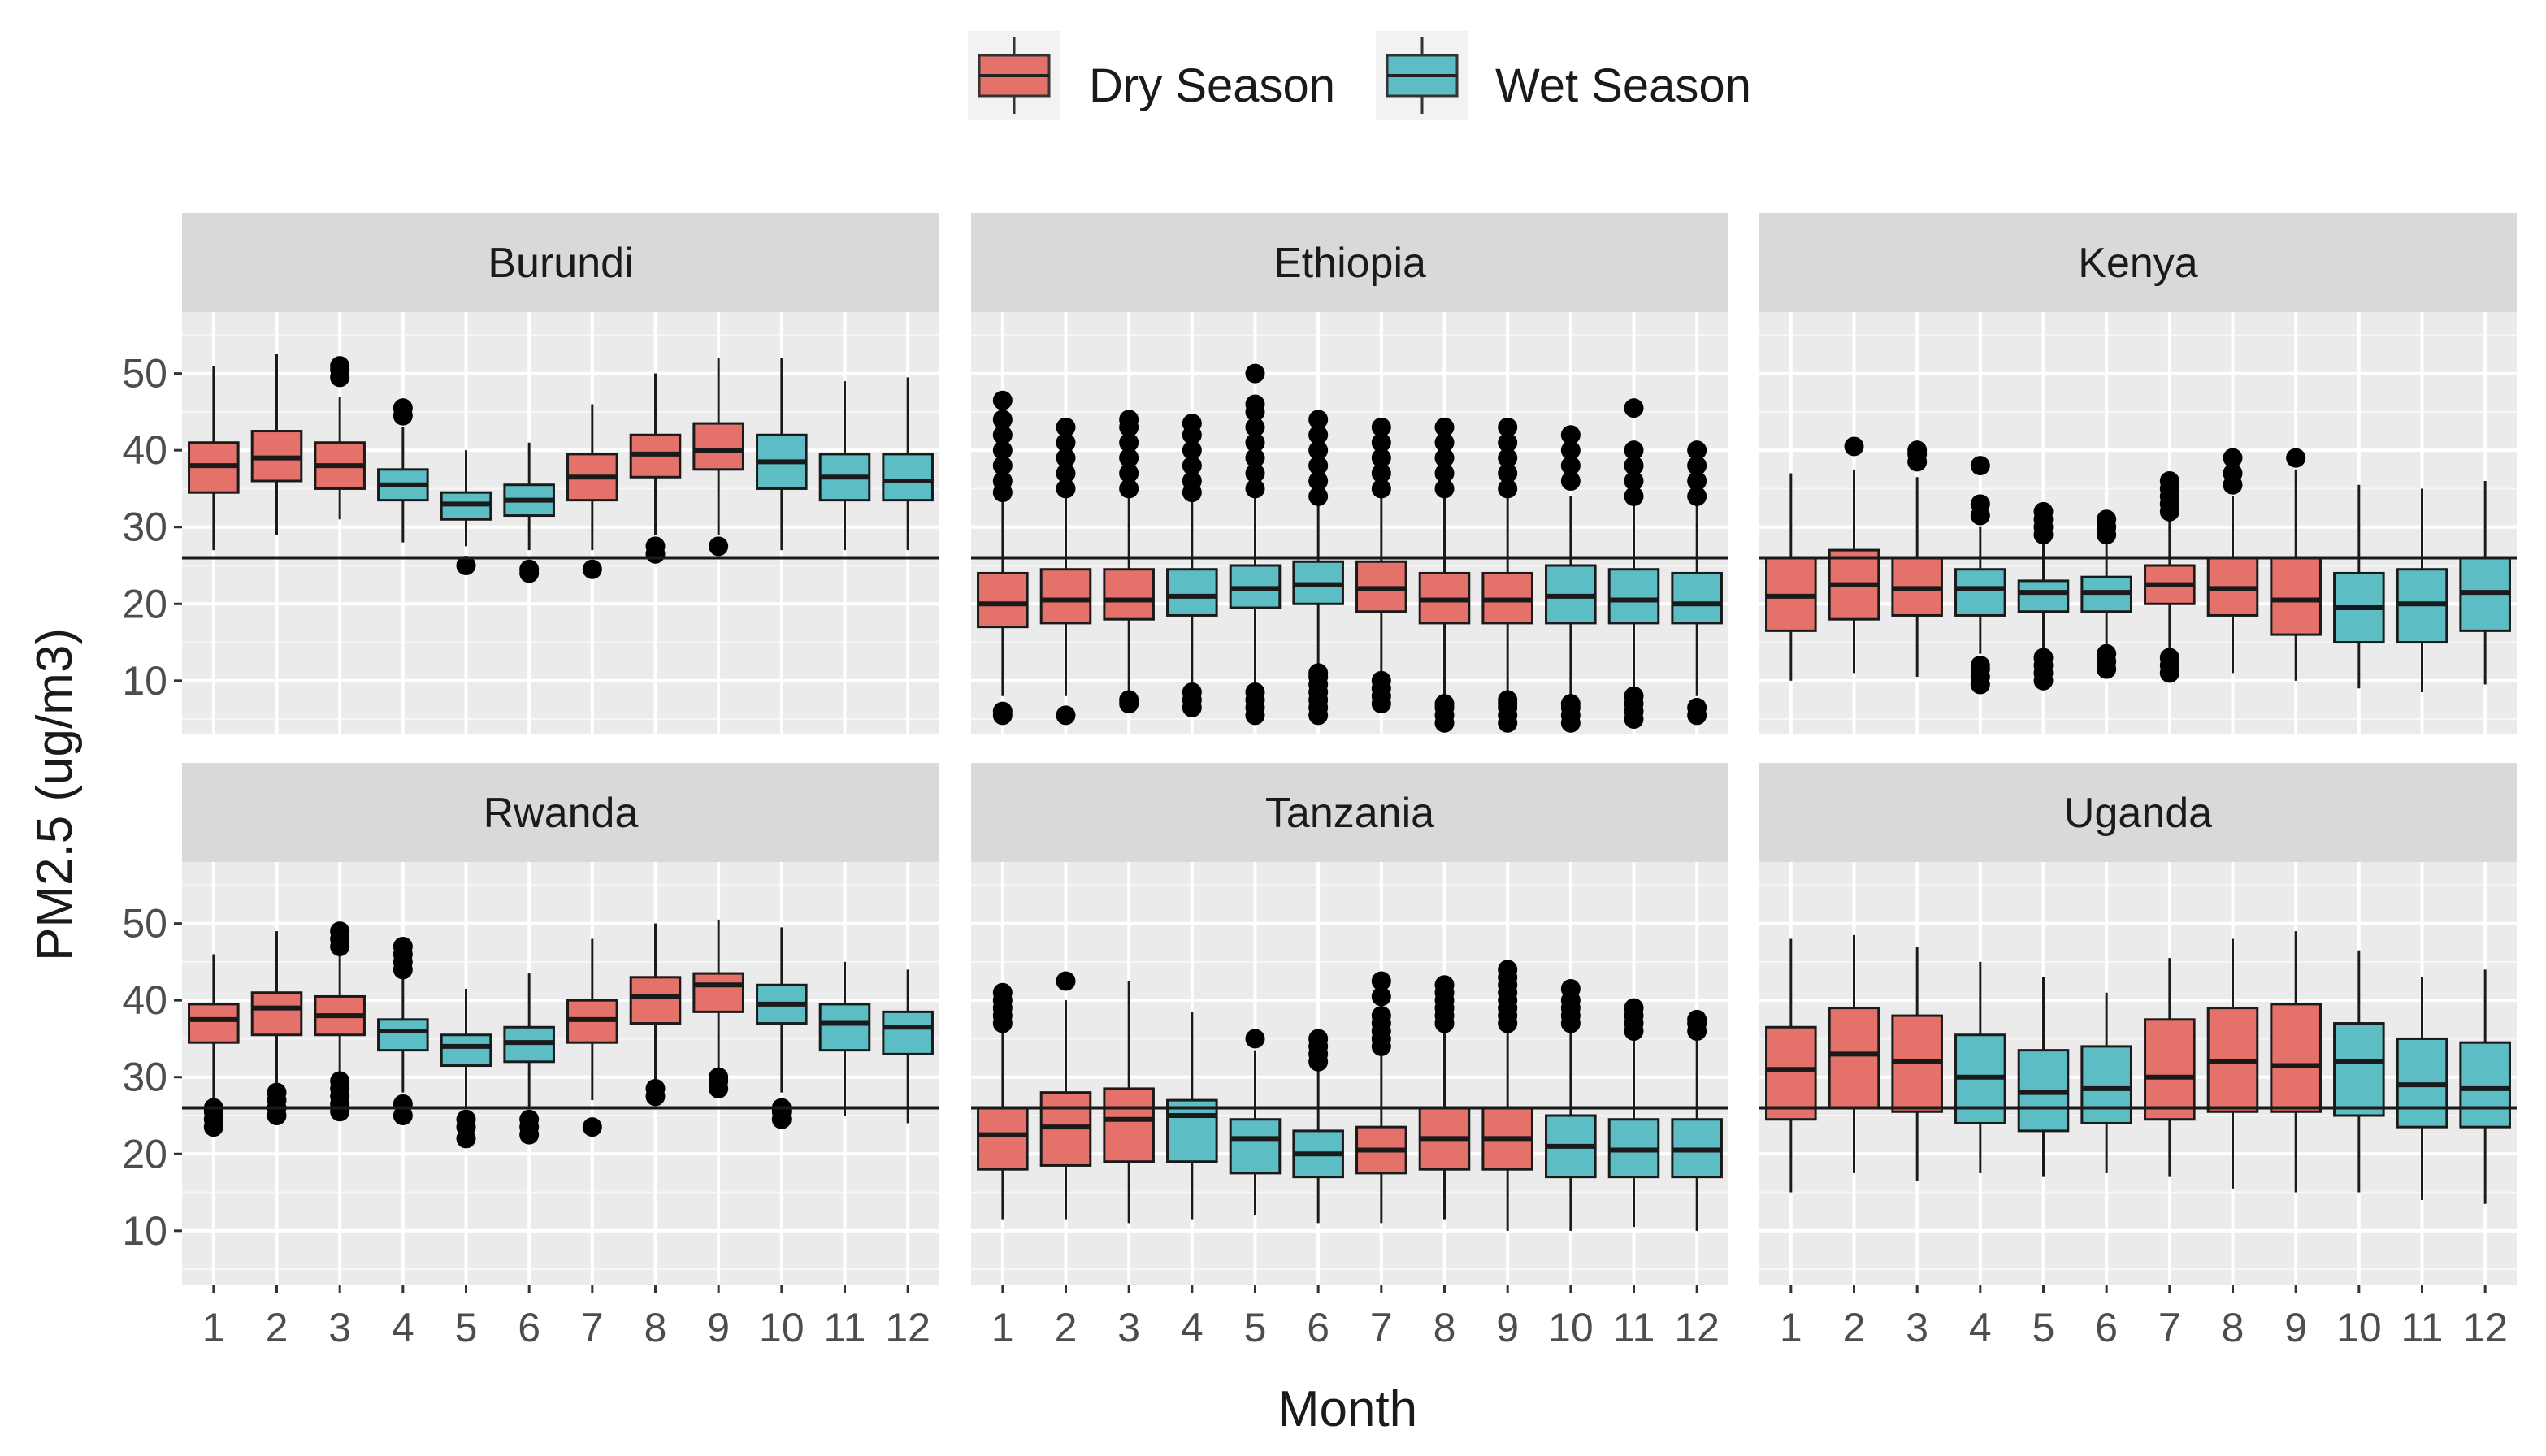 This screenshot has width=2546, height=1456. What do you see at coordinates (2107, 1328) in the screenshot?
I see `x-tick-label: 6` at bounding box center [2107, 1328].